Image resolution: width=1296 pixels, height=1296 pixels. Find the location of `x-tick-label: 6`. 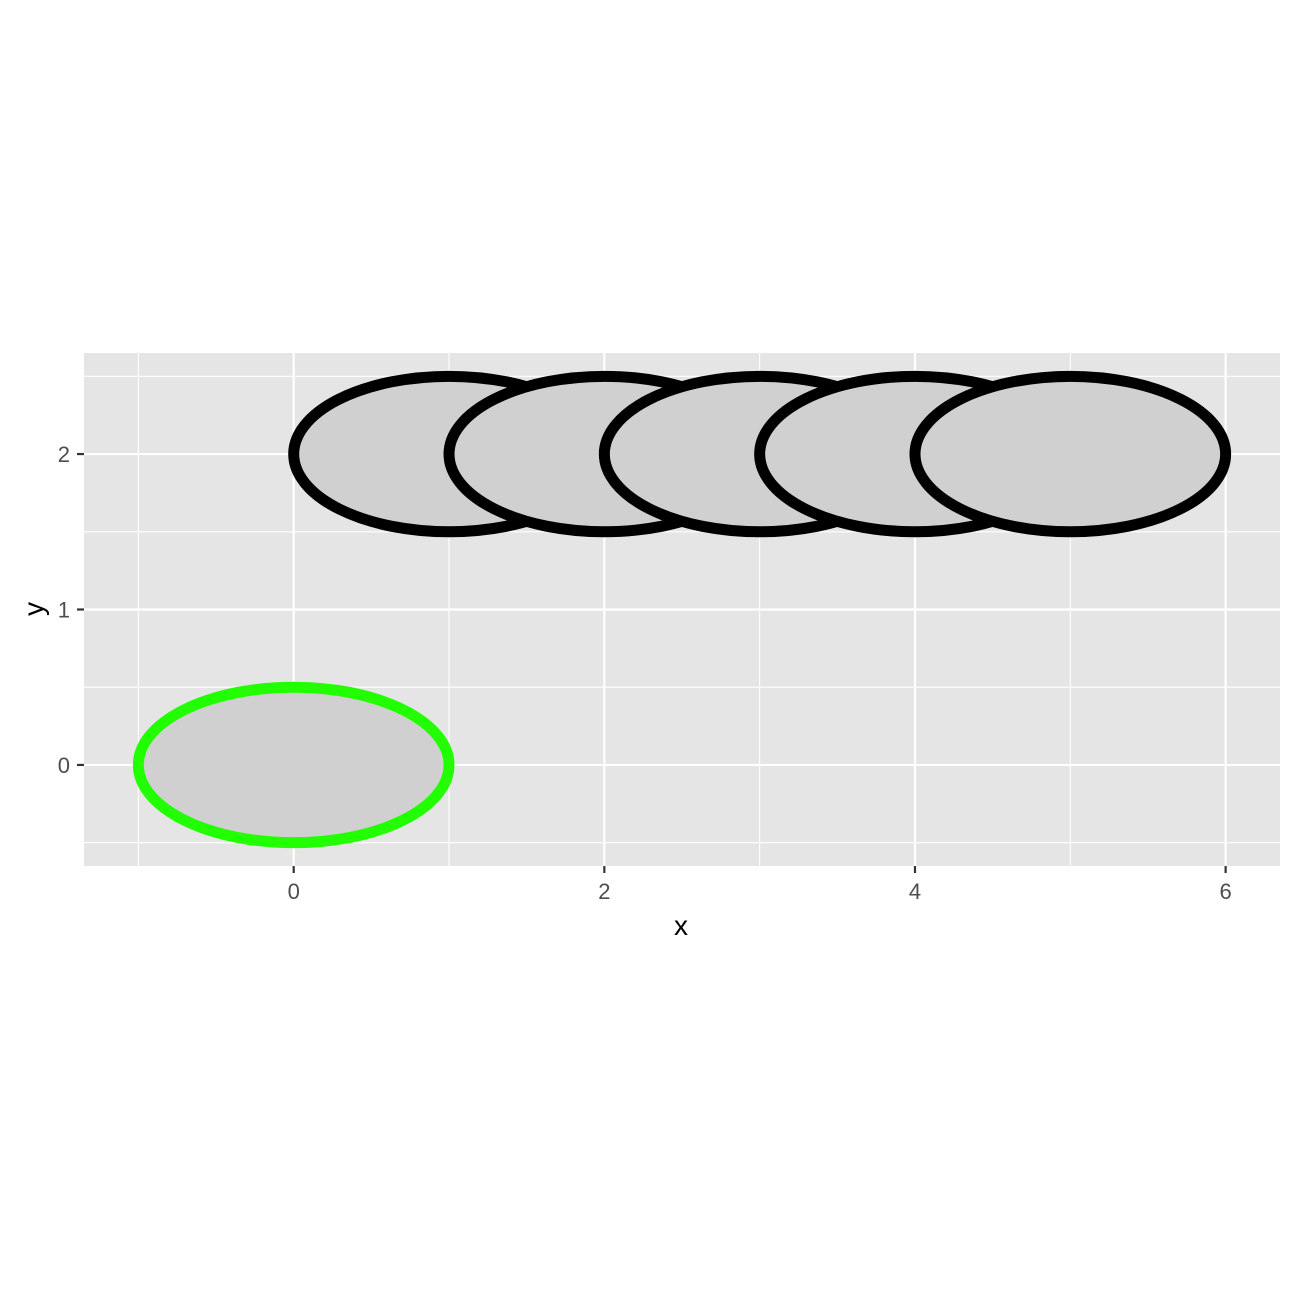

x-tick-label: 6 is located at coordinates (1226, 891).